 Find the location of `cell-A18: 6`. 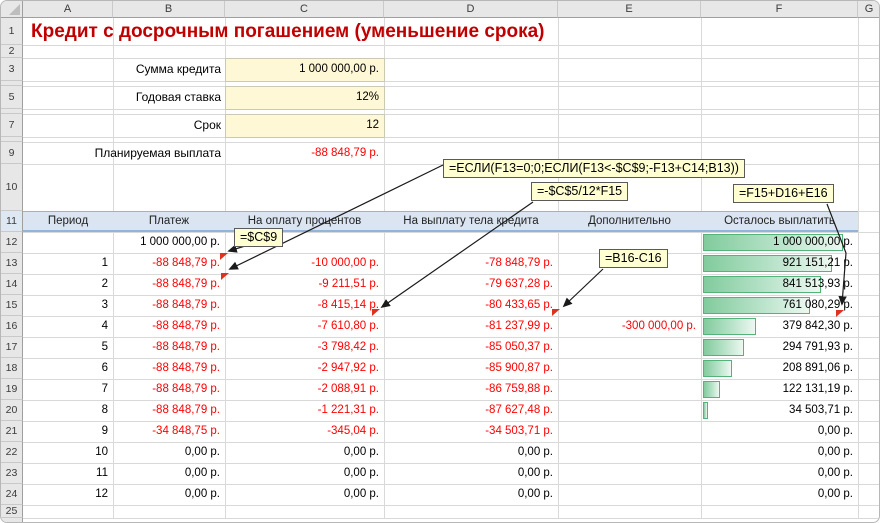

cell-A18: 6 is located at coordinates (104, 368).